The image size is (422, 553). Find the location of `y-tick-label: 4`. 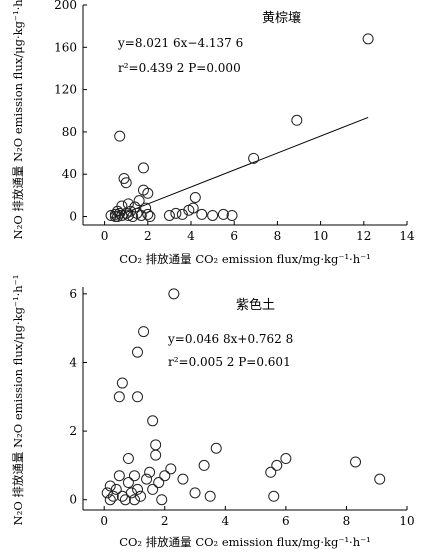

y-tick-label: 4 is located at coordinates (73, 362).